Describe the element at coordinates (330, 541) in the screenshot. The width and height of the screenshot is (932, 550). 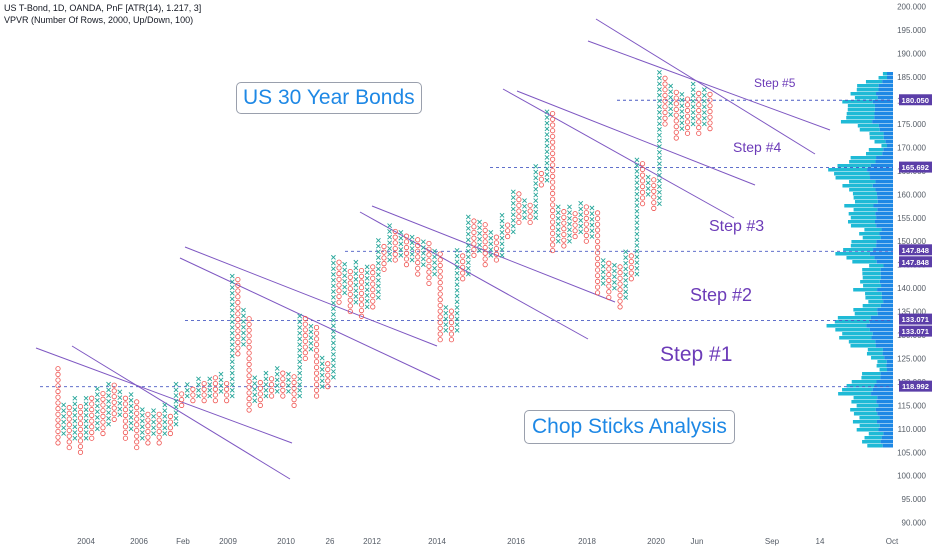
I see `time-tick-label: 26` at that location.